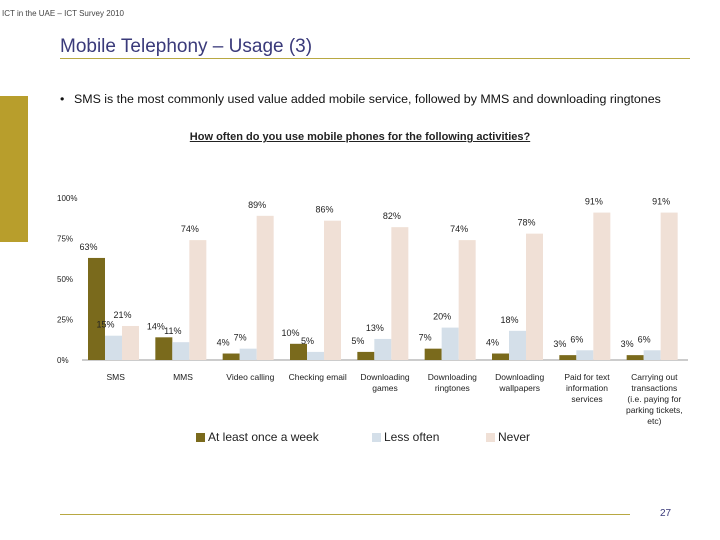 This screenshot has width=720, height=540. Describe the element at coordinates (585, 355) in the screenshot. I see `bar-less-often-paid-for-text-information-services` at that location.